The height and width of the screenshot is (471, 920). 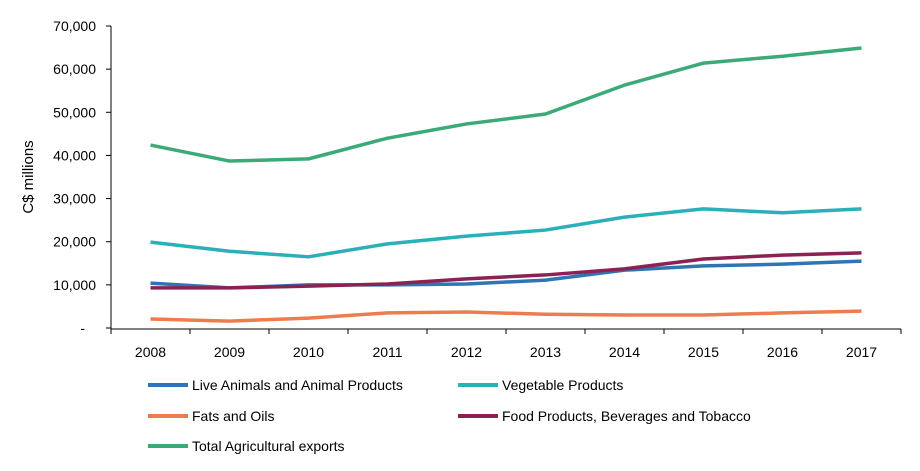 What do you see at coordinates (545, 352) in the screenshot?
I see `x-tick-label: 2013` at bounding box center [545, 352].